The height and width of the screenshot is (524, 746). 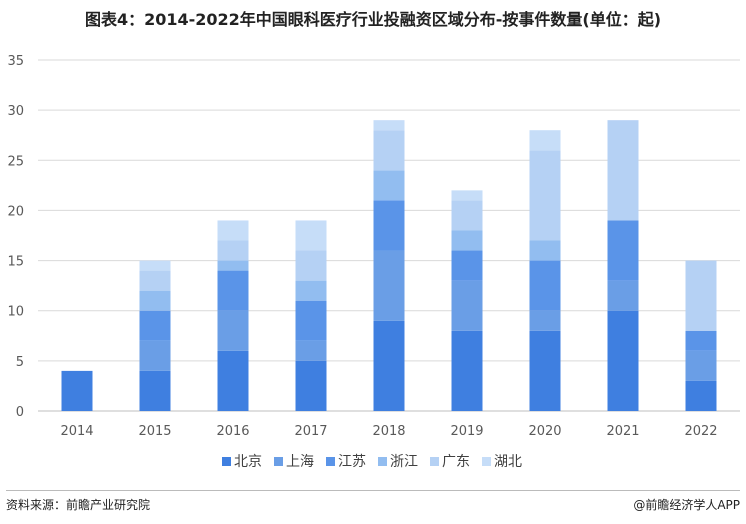 What do you see at coordinates (20, 362) in the screenshot?
I see `y-tick-label: 5` at bounding box center [20, 362].